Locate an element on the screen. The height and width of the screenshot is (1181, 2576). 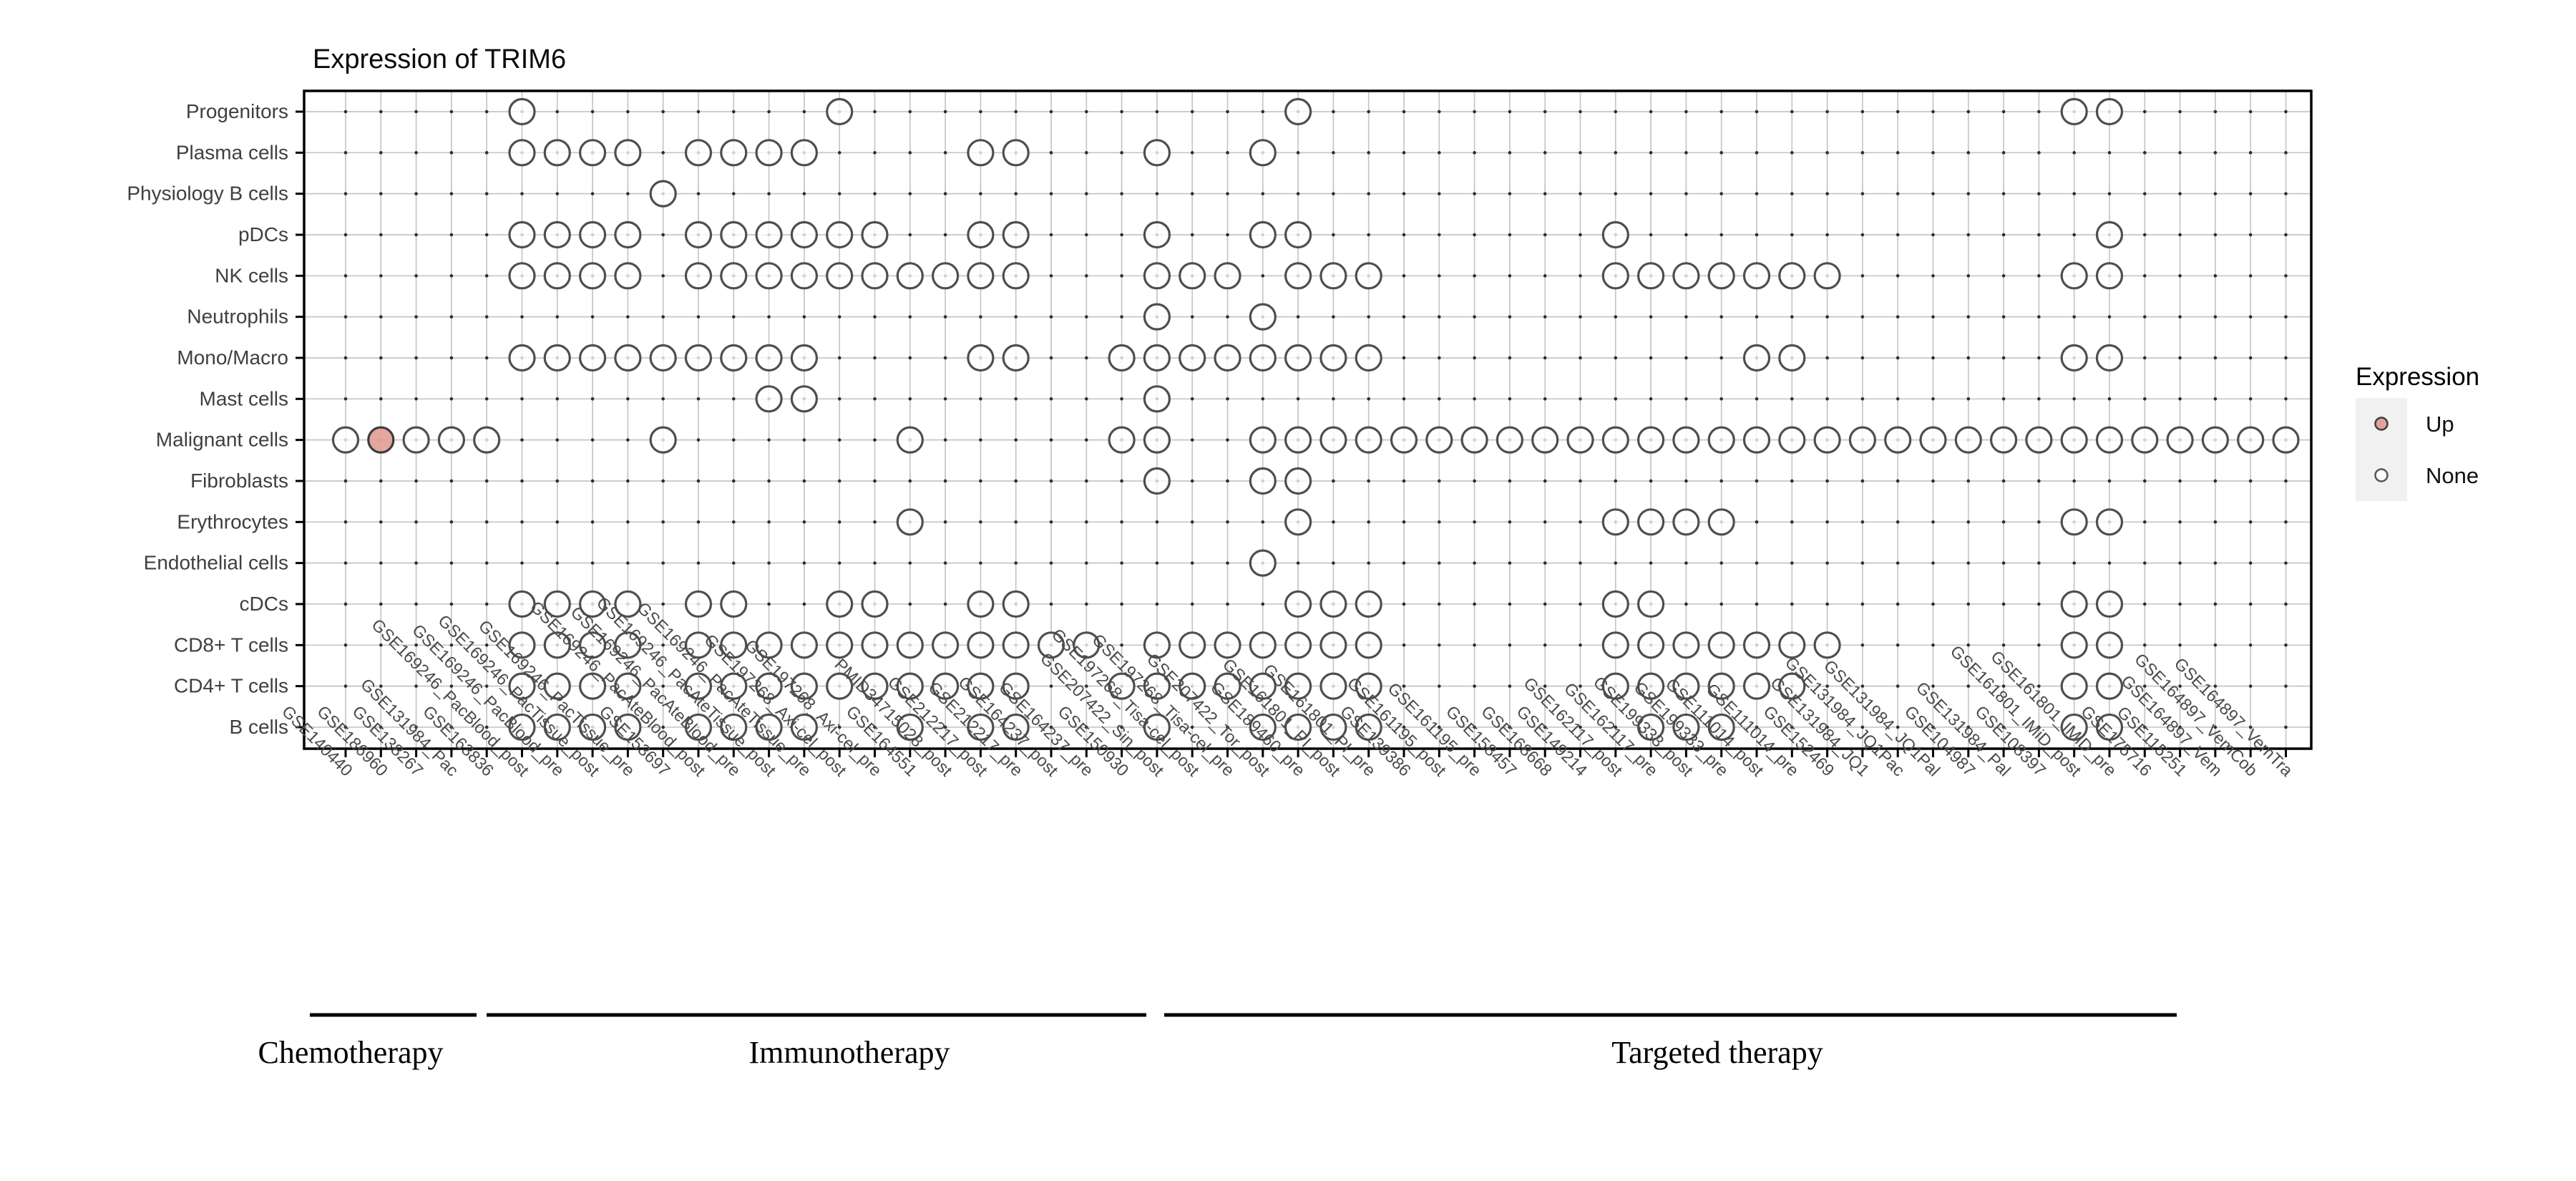
page-title: Expression of TRIM6 is located at coordinates (439, 59).